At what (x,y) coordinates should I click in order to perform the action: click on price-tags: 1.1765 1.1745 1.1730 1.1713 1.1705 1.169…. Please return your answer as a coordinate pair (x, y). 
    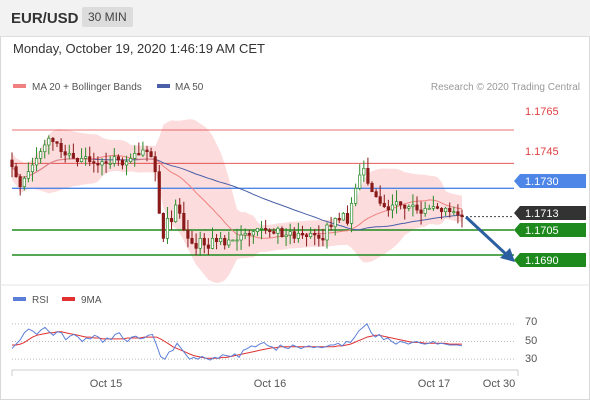
    Looking at the image, I should click on (550, 186).